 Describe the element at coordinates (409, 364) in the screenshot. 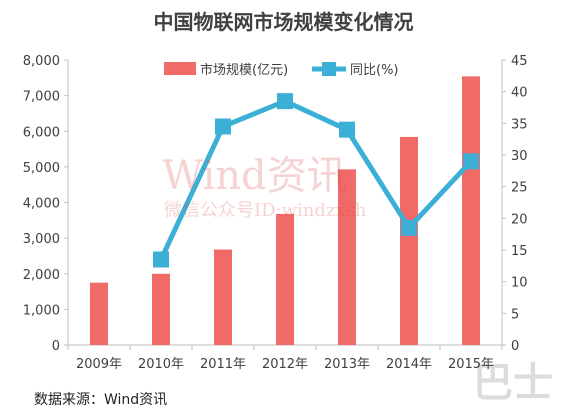

I see `x-tick-label: 2014年` at that location.